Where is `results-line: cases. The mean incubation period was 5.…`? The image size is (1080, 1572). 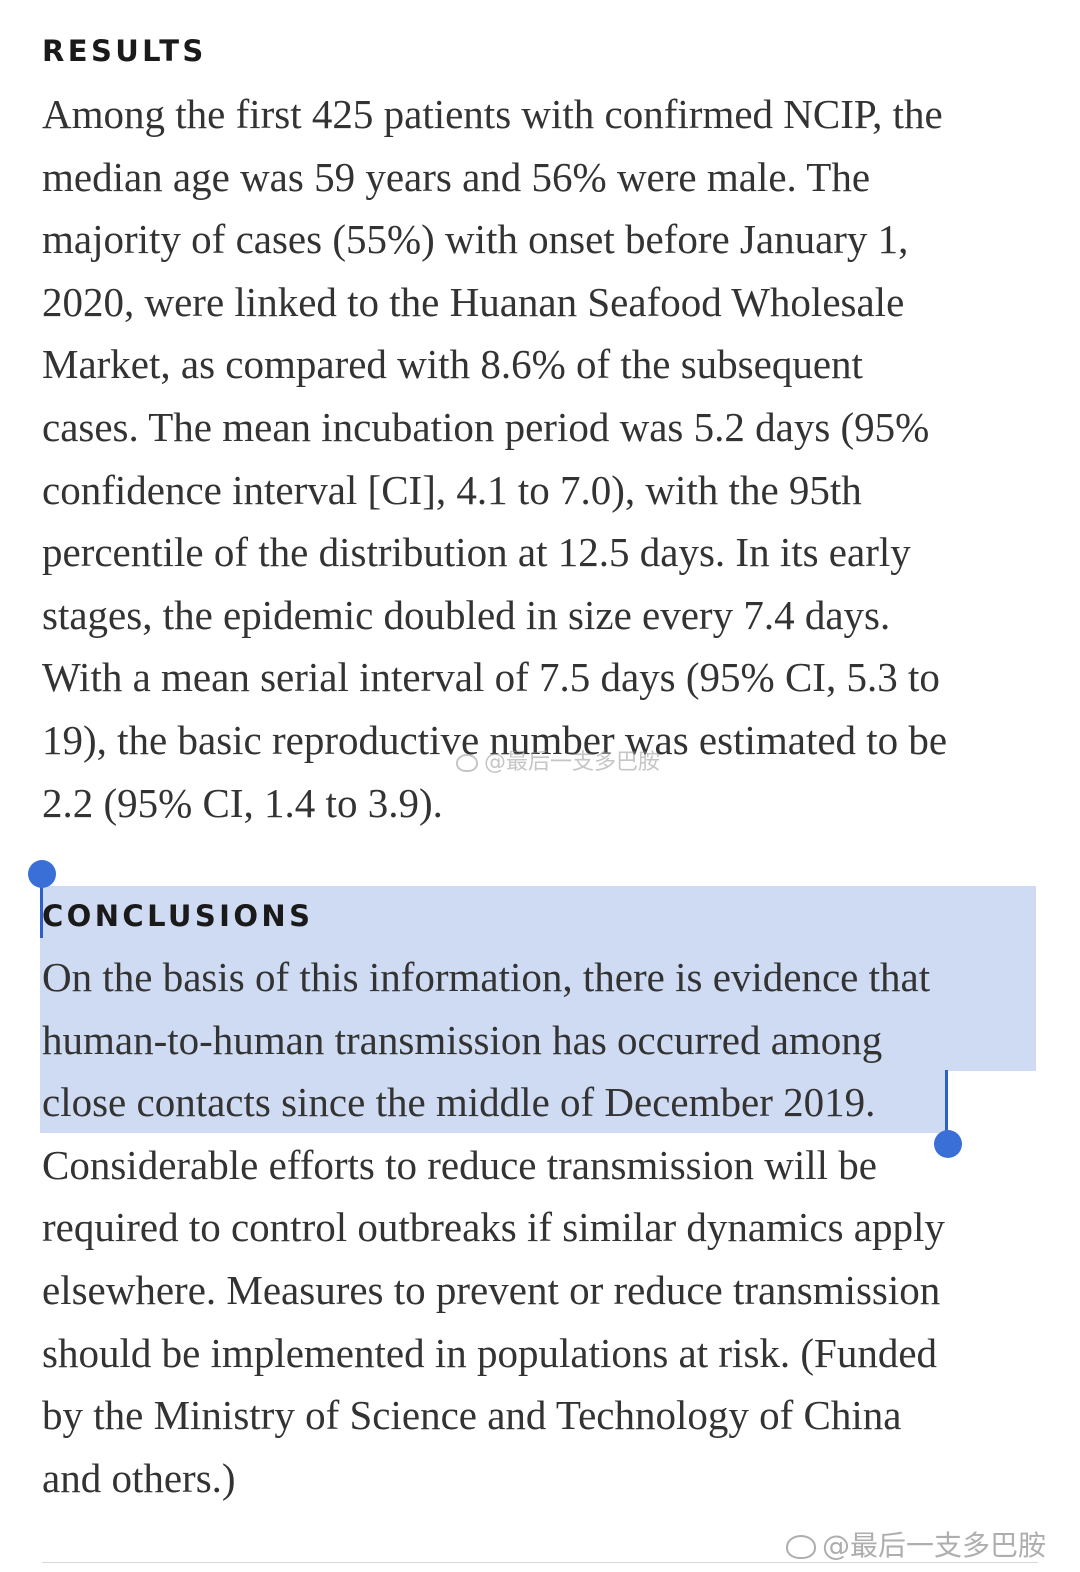
results-line: cases. The mean incubation period was 5.… is located at coordinates (486, 426).